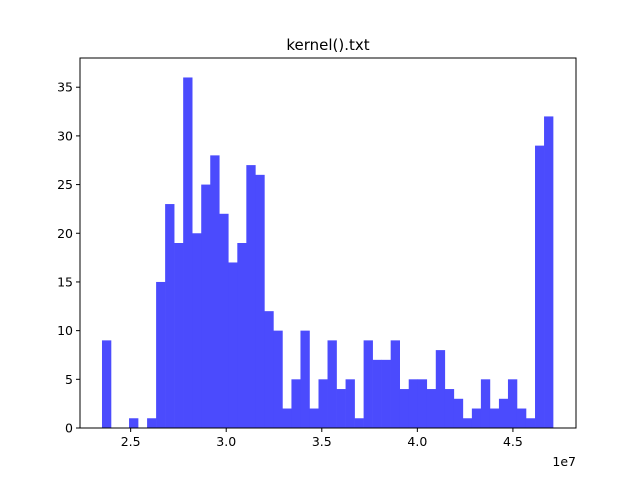  I want to click on x-tick-label: 3.0, so click(226, 441).